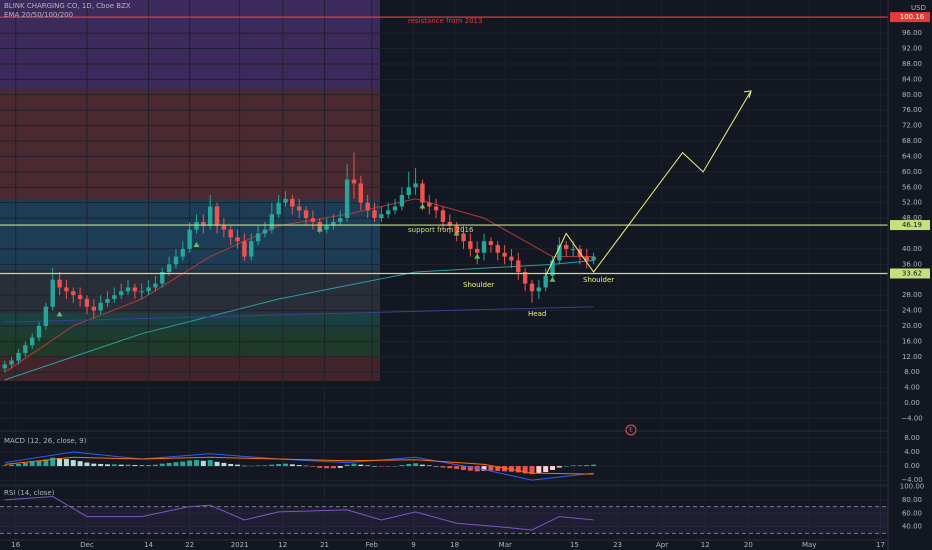 This screenshot has width=932, height=550. What do you see at coordinates (912, 487) in the screenshot?
I see `y-tick-label: 100.00` at bounding box center [912, 487].